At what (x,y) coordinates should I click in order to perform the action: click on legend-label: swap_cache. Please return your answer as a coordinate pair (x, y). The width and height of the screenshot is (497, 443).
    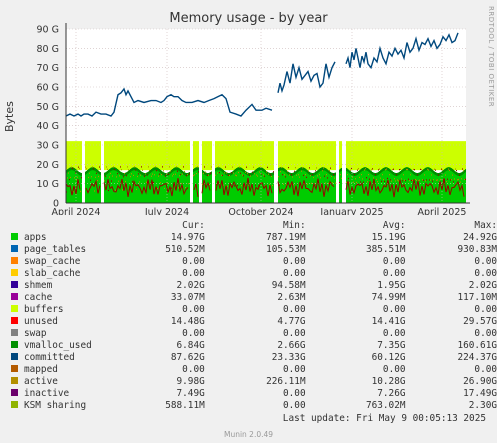
    Looking at the image, I should click on (51, 262).